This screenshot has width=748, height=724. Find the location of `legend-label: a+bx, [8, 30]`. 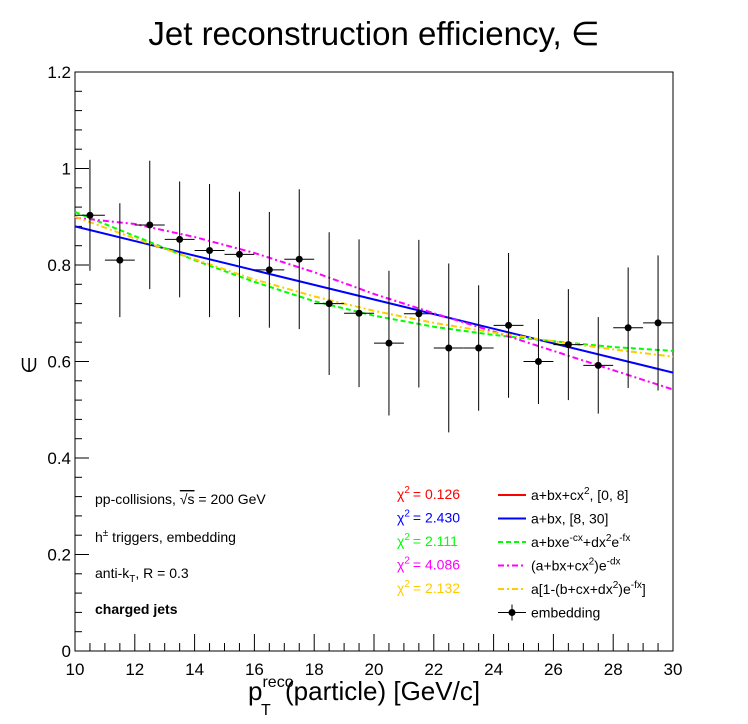

legend-label: a+bx, [8, 30] is located at coordinates (569, 519).